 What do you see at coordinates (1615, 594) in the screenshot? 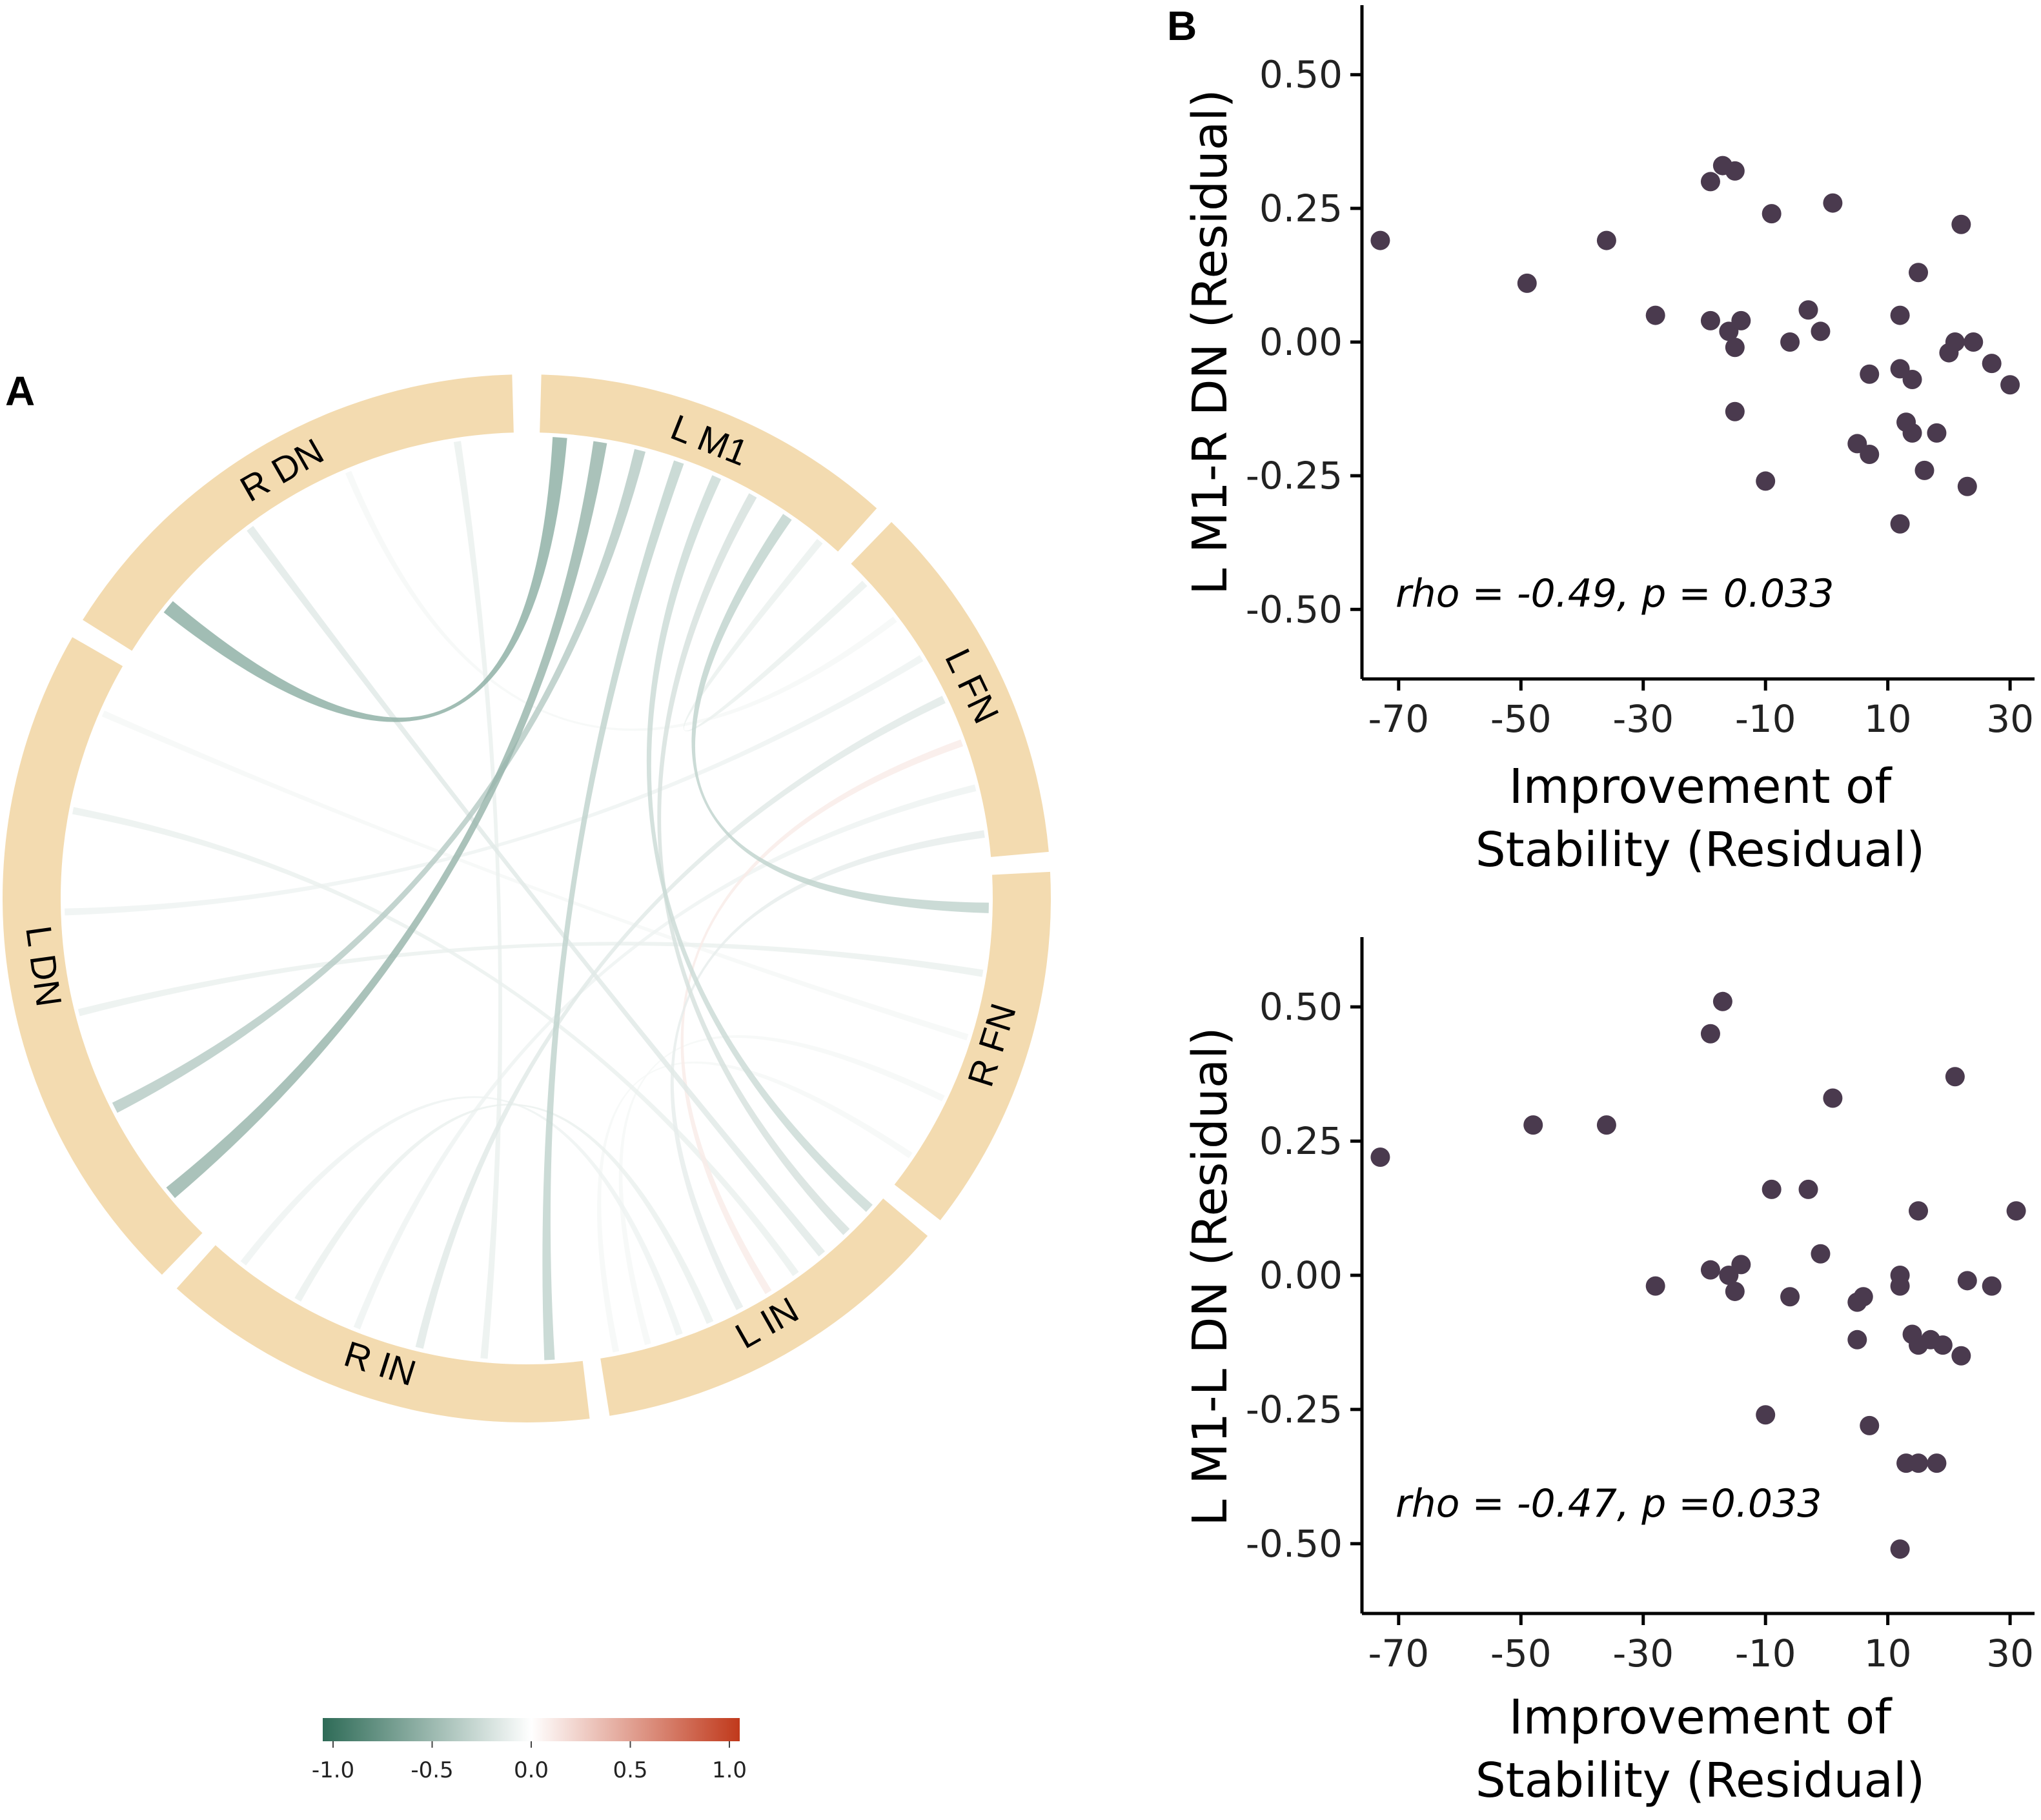
I see `annotation: rho = -0.49, p = 0.033` at bounding box center [1615, 594].